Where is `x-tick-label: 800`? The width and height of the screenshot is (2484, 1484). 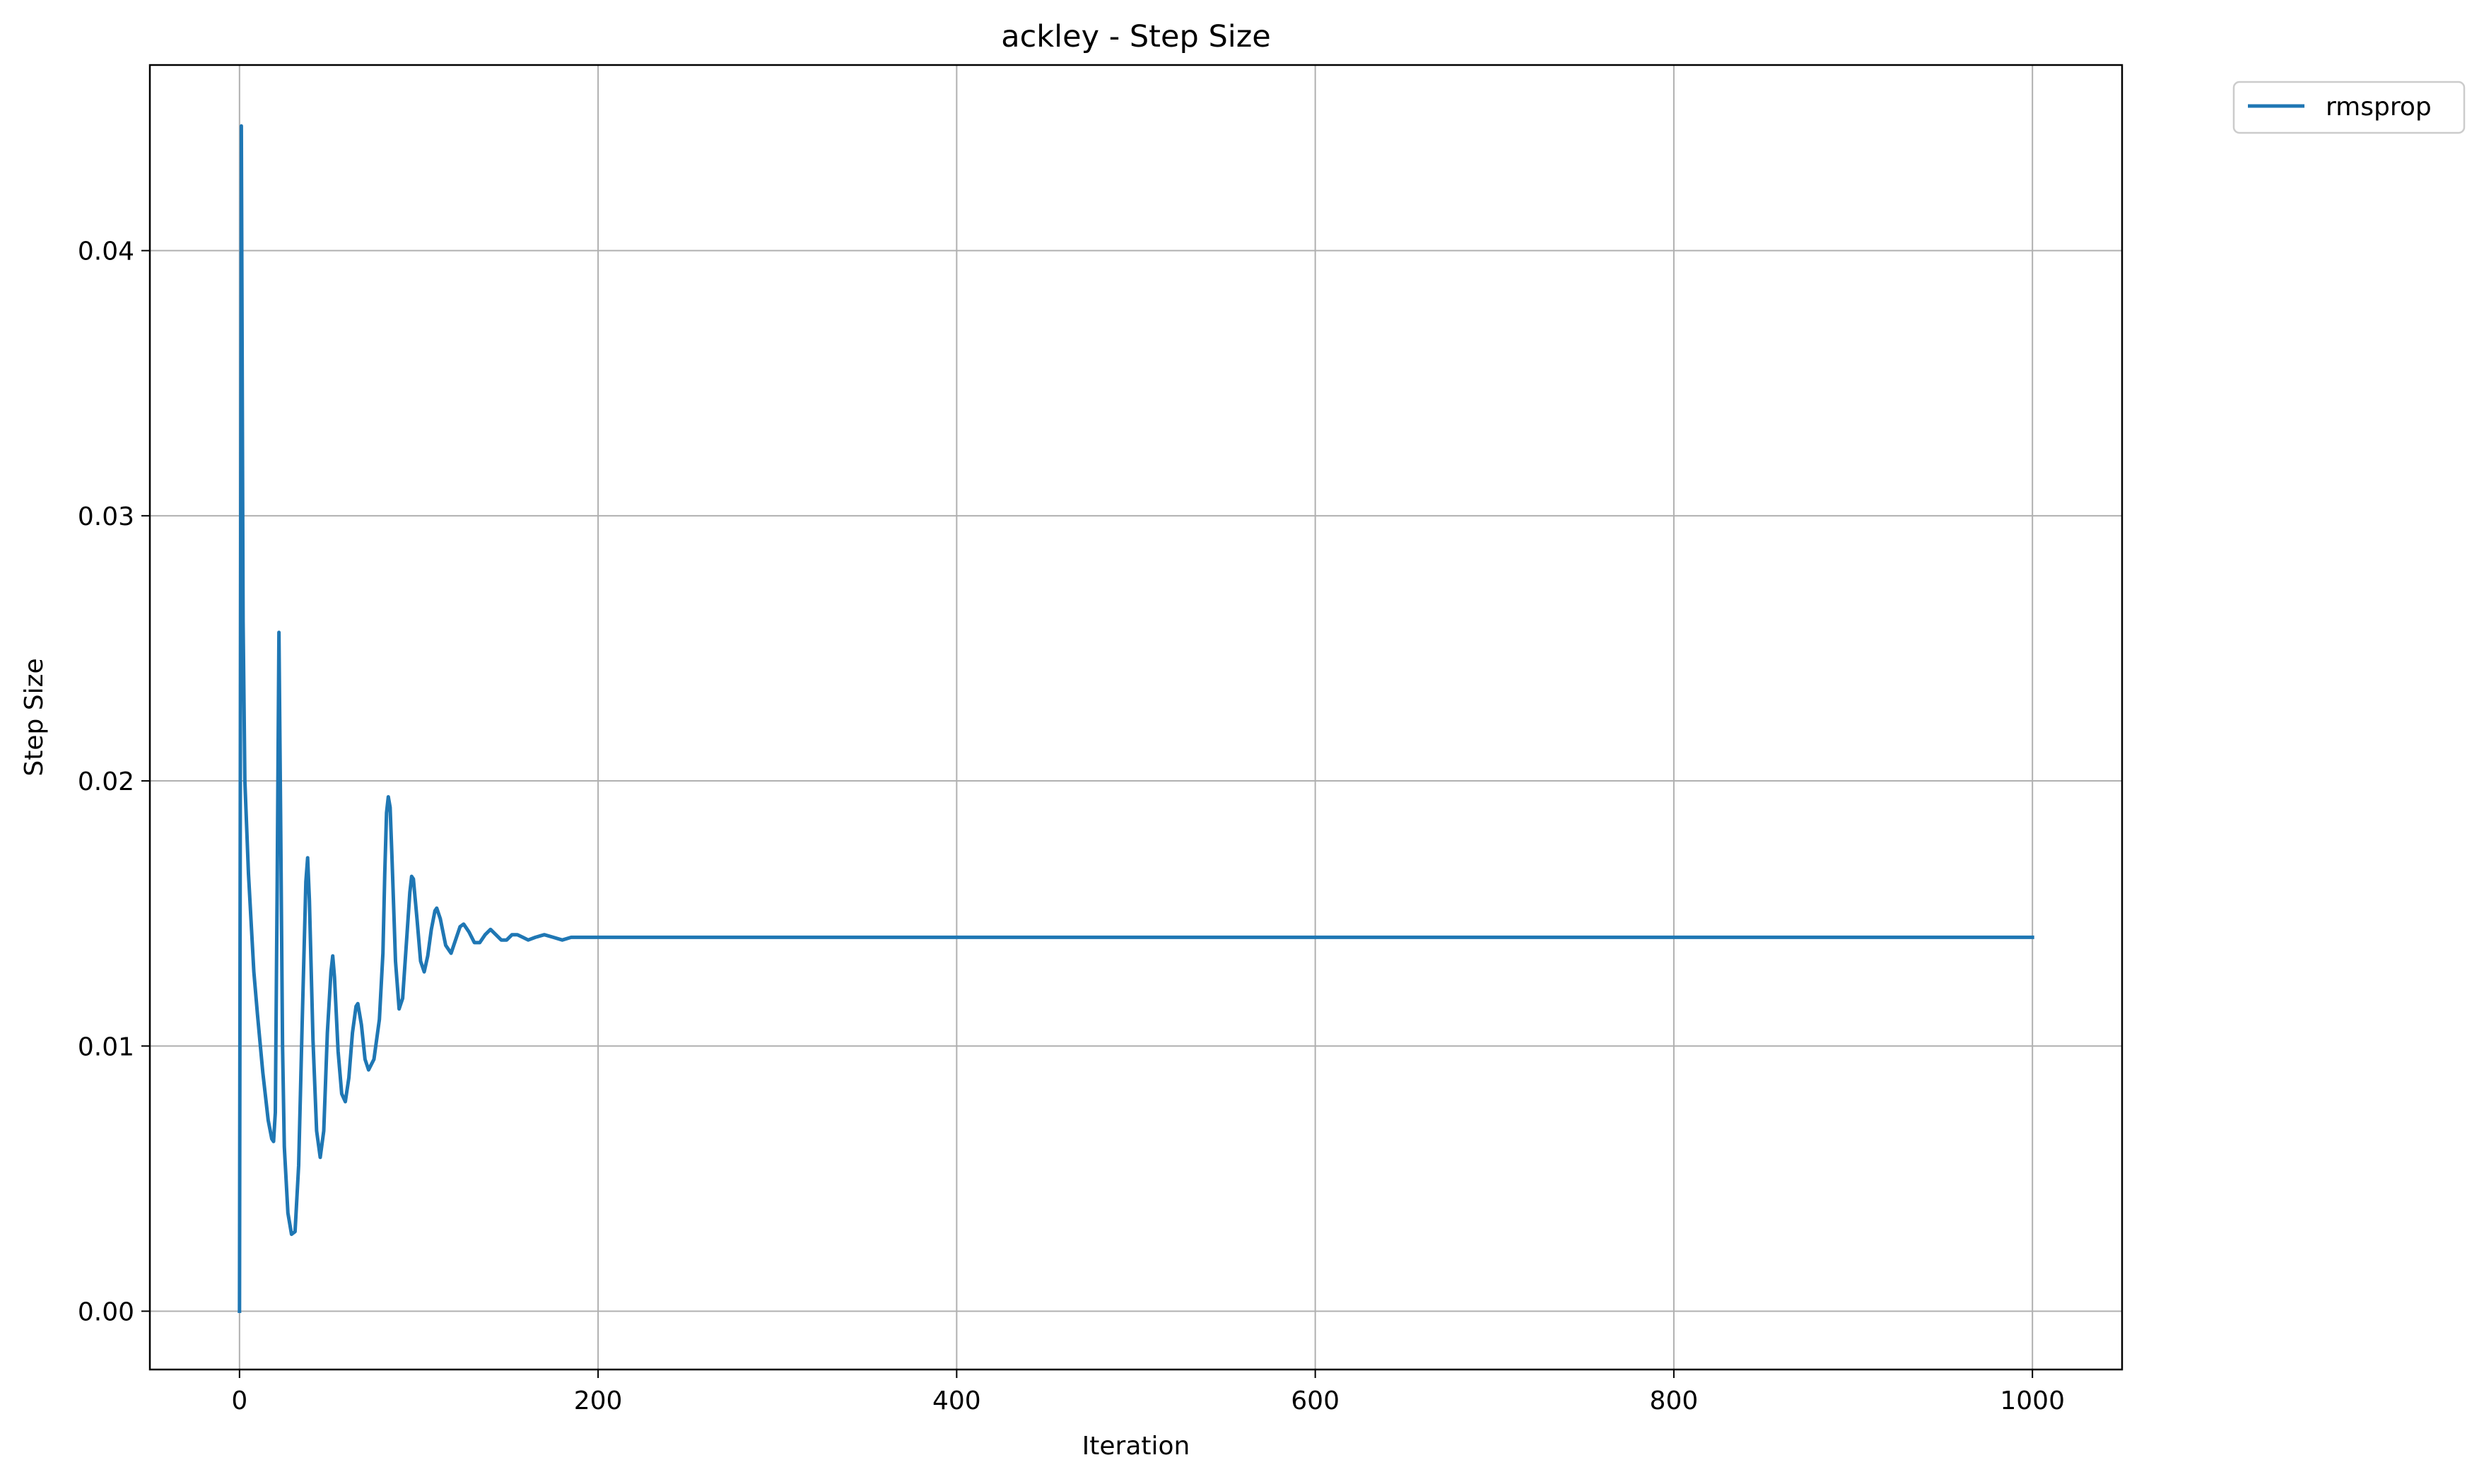 x-tick-label: 800 is located at coordinates (1674, 1400).